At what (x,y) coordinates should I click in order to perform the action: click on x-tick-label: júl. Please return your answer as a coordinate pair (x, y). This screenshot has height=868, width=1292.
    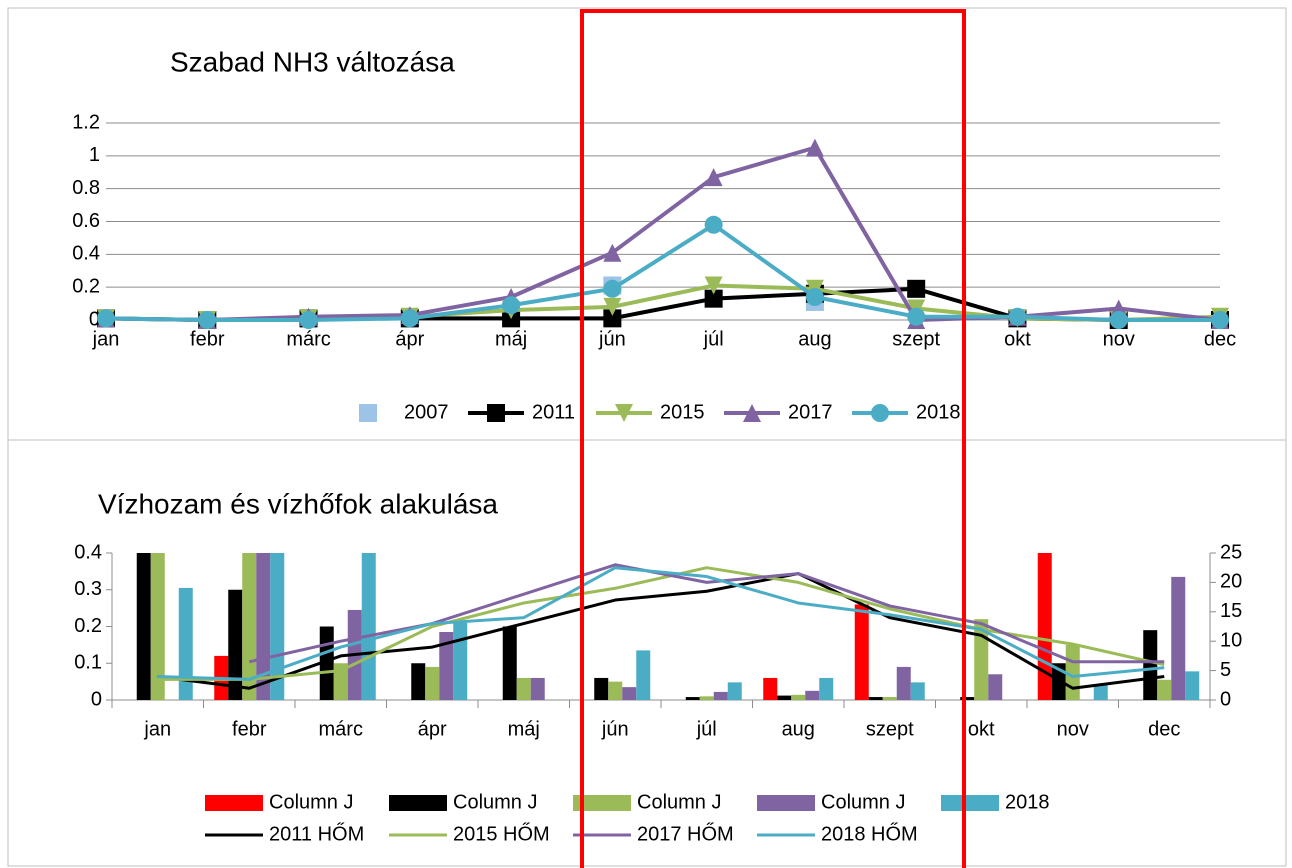
    Looking at the image, I should click on (713, 339).